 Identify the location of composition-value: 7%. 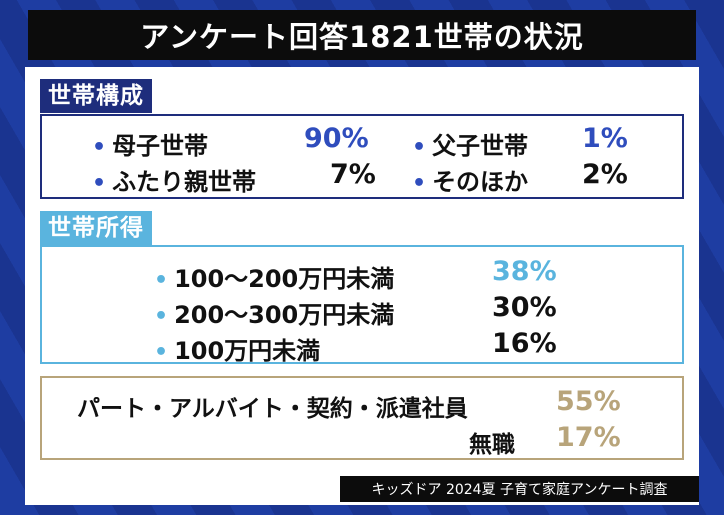
(353, 174).